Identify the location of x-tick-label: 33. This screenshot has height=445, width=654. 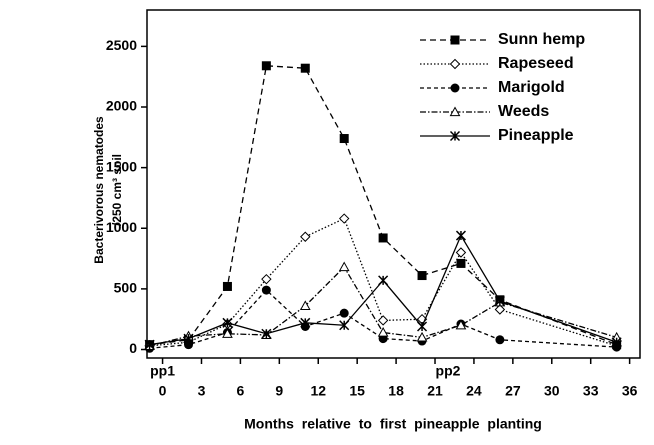
(591, 391).